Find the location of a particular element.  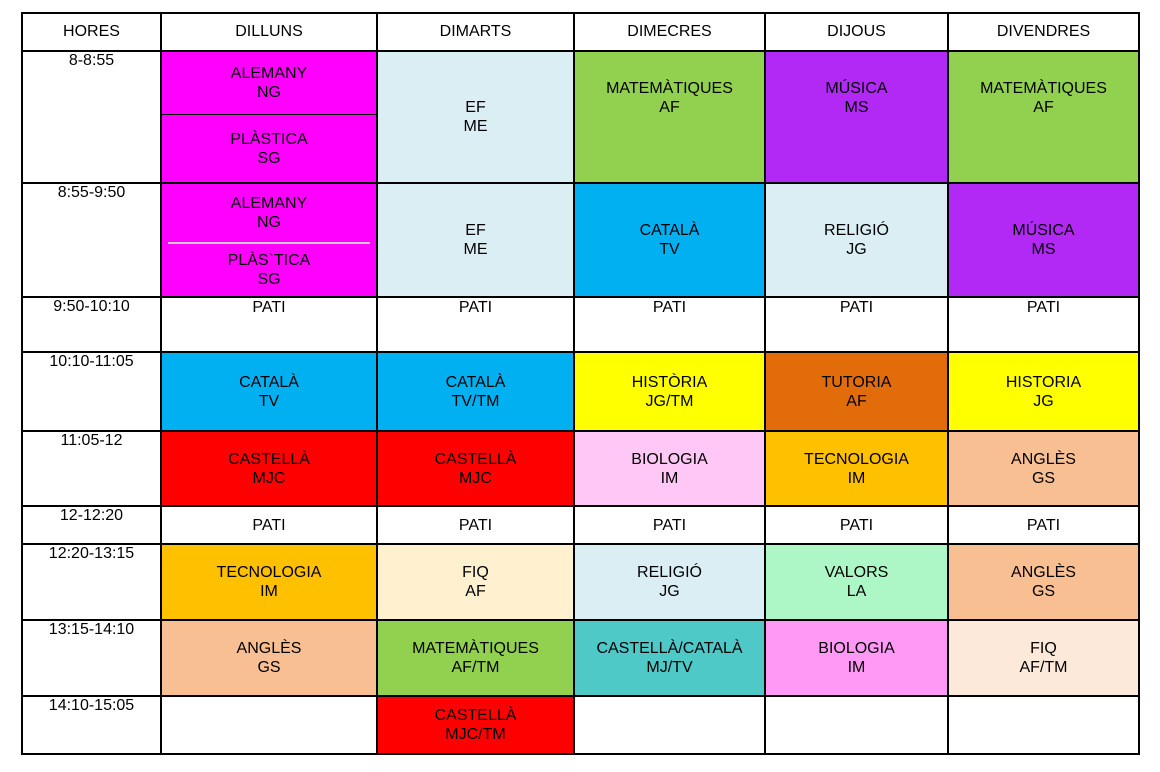

subject-label: PLÀSTICA is located at coordinates (269, 139).